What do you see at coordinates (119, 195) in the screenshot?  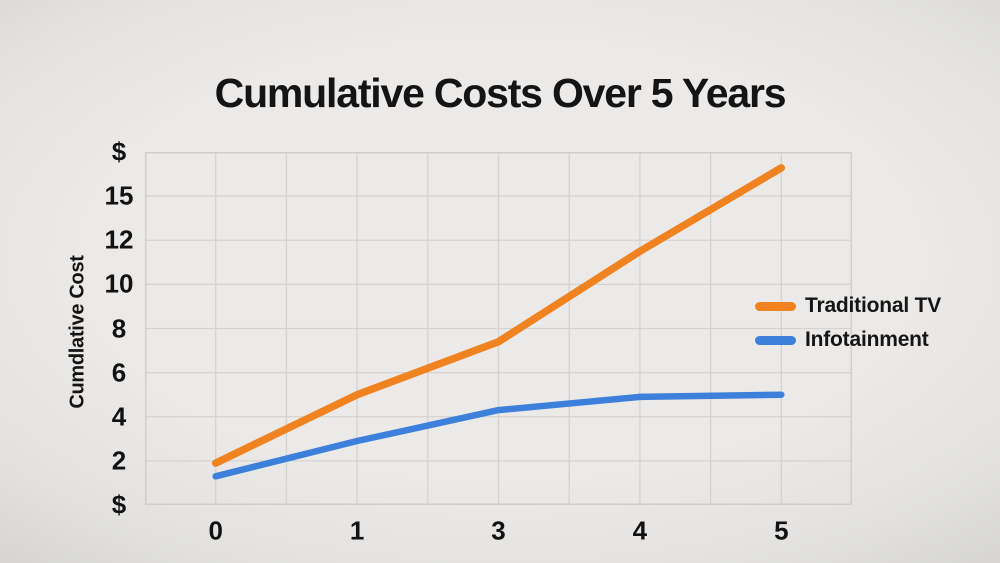 I see `y-tick-label: 15` at bounding box center [119, 195].